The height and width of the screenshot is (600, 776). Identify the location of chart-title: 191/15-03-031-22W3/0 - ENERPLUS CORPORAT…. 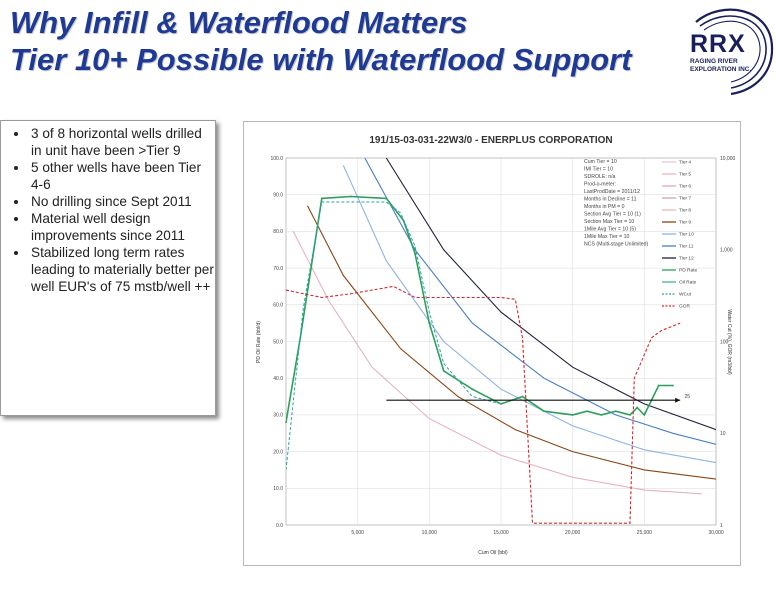
(490, 140).